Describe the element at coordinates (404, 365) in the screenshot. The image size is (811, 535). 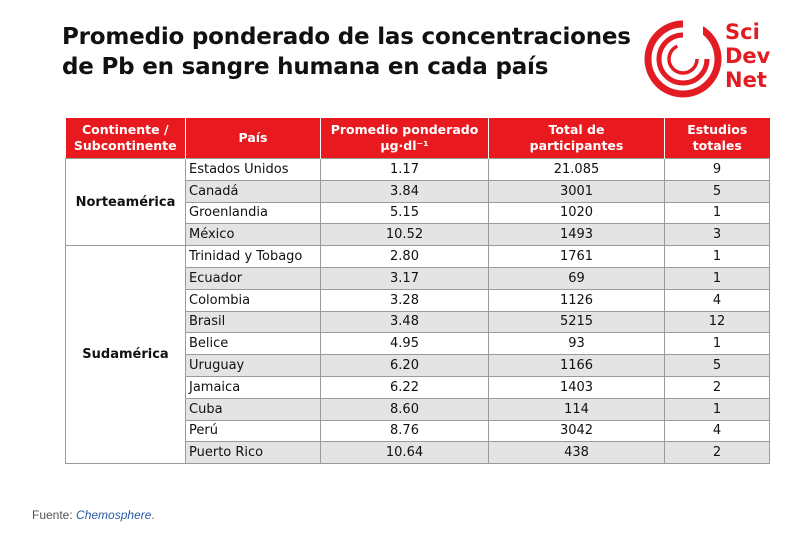
I see `average-cell: 6.20` at that location.